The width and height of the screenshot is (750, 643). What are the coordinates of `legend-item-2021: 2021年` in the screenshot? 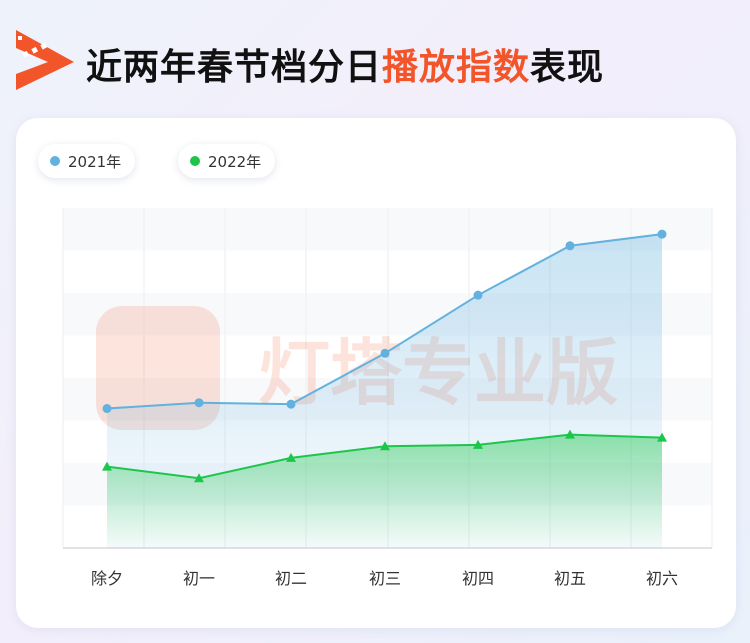 It's located at (87, 161).